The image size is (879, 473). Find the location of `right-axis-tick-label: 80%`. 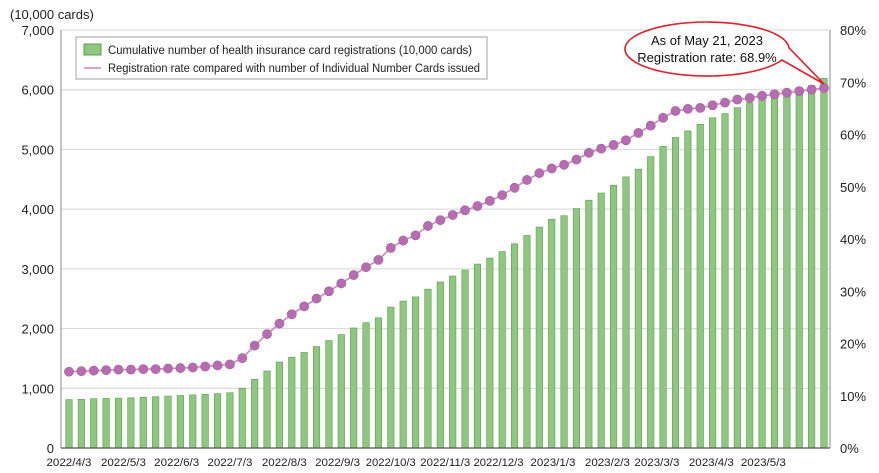

right-axis-tick-label: 80% is located at coordinates (853, 30).